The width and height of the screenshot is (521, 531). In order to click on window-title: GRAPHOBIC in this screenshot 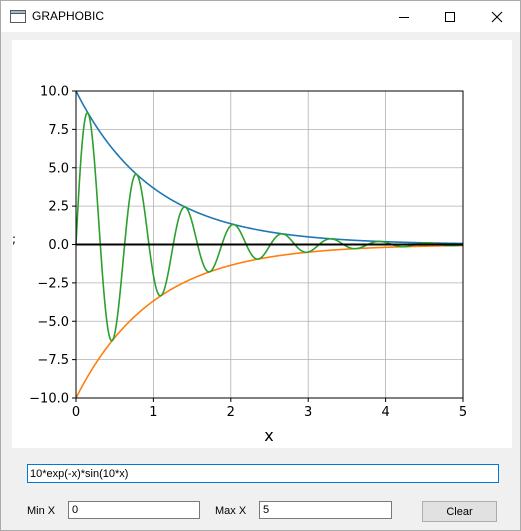, I will do `click(68, 16)`.